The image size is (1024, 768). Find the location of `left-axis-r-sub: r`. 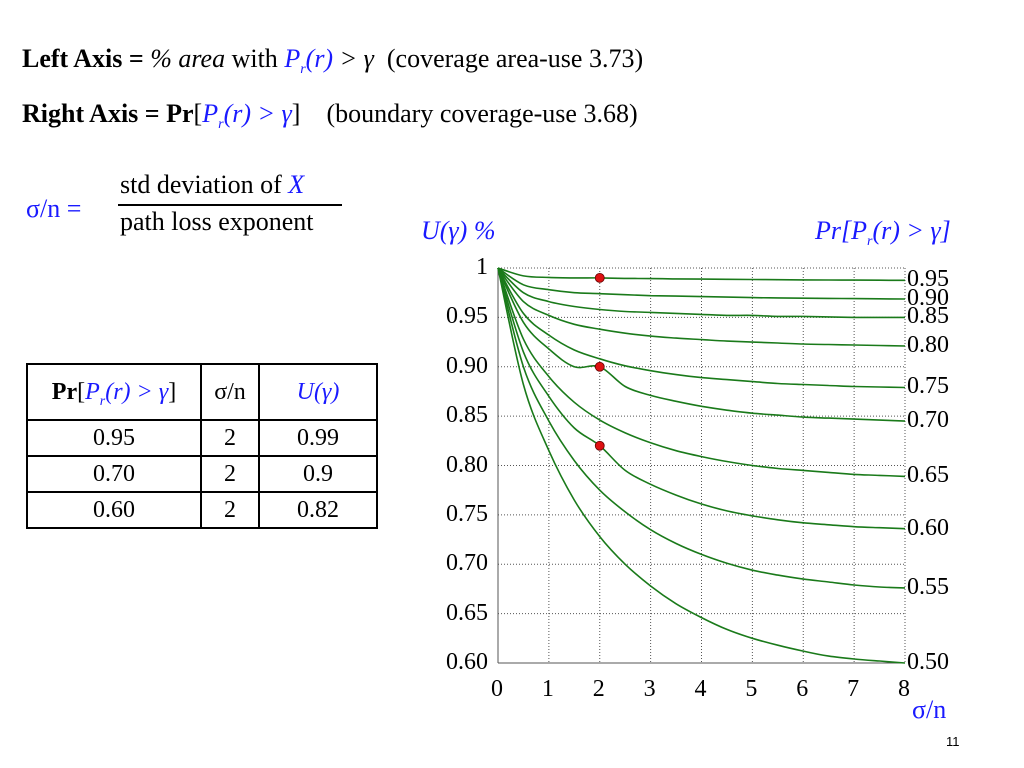

left-axis-r-sub: r is located at coordinates (303, 70).